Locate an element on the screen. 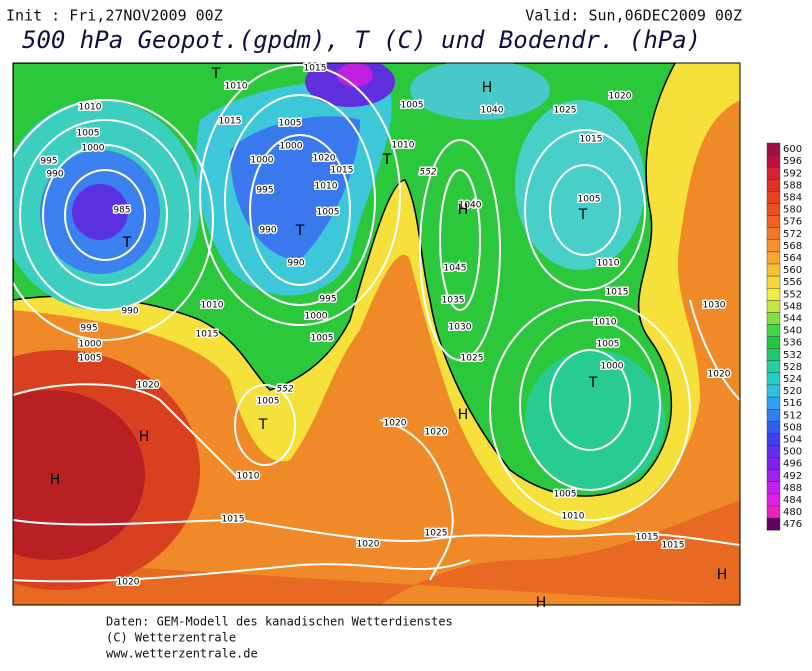  footer-line: www.wetterzentrale.de is located at coordinates (182, 654).